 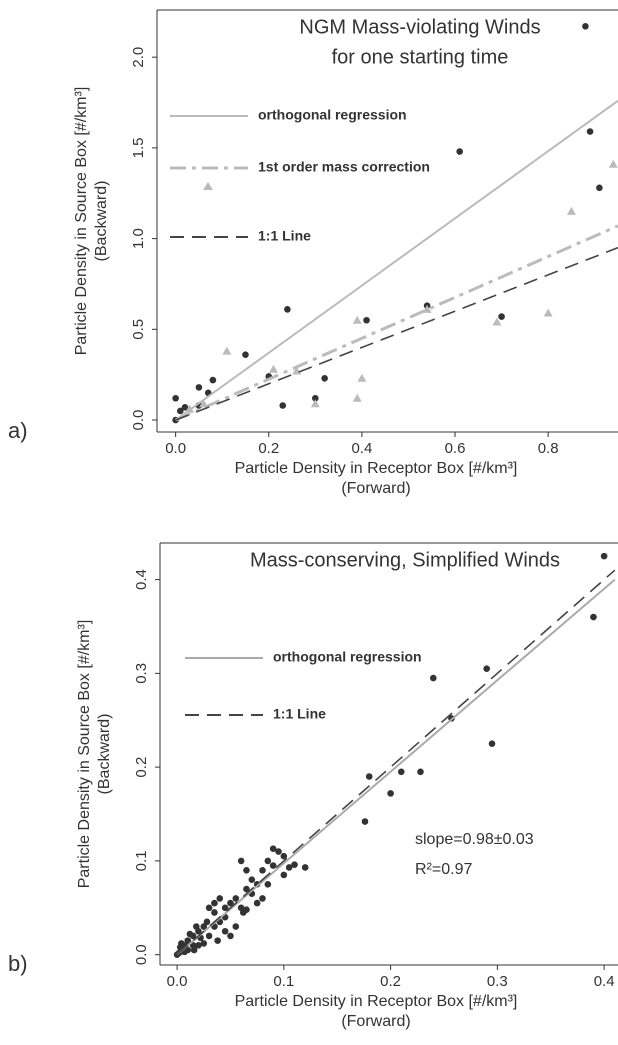 What do you see at coordinates (208, 186) in the screenshot?
I see `legend-marker` at bounding box center [208, 186].